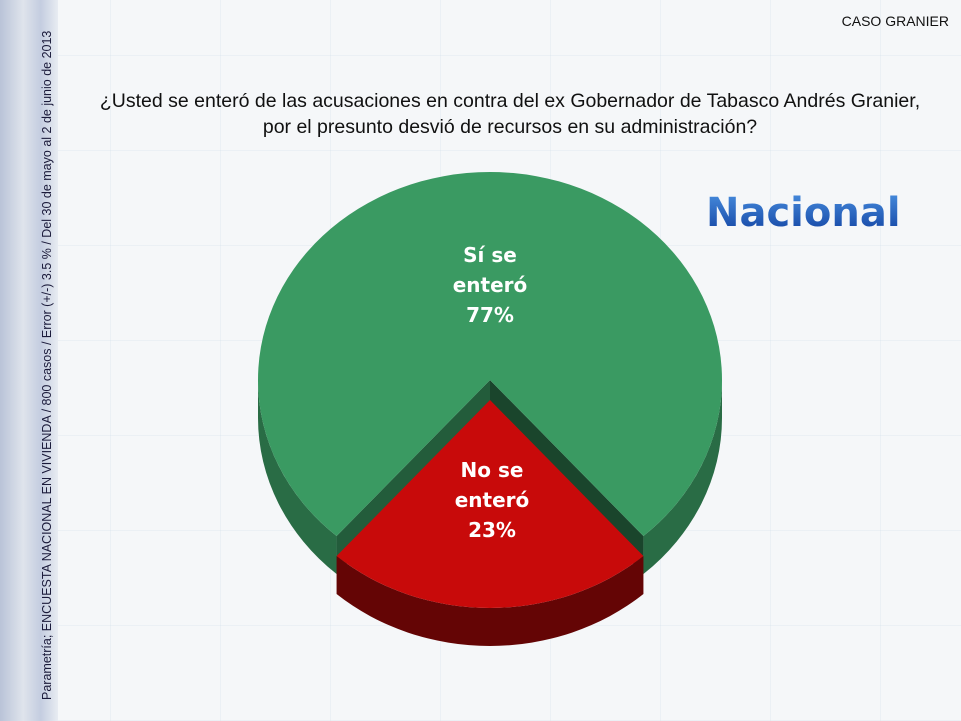 The image size is (961, 721). I want to click on case-label: CASO GRANIER, so click(895, 21).